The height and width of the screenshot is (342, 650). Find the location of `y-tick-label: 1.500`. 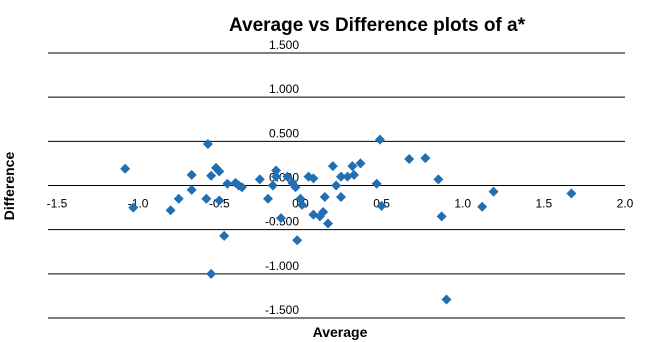

y-tick-label: 1.500 is located at coordinates (284, 45).